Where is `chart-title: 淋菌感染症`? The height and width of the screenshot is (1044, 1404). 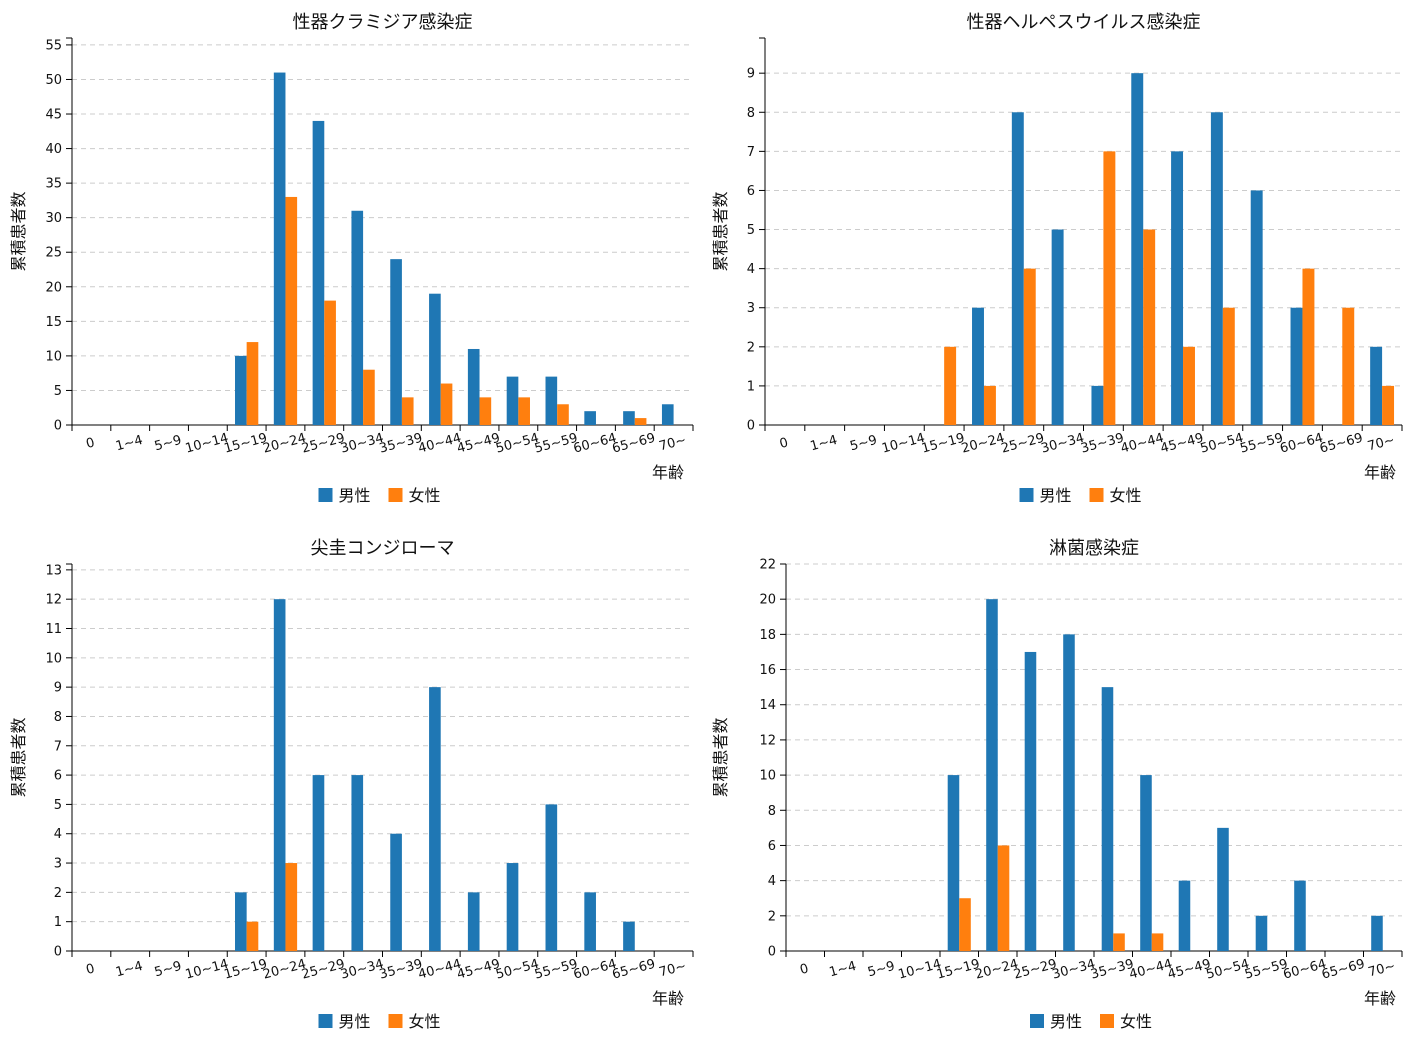
chart-title: 淋菌感染症 is located at coordinates (1094, 548).